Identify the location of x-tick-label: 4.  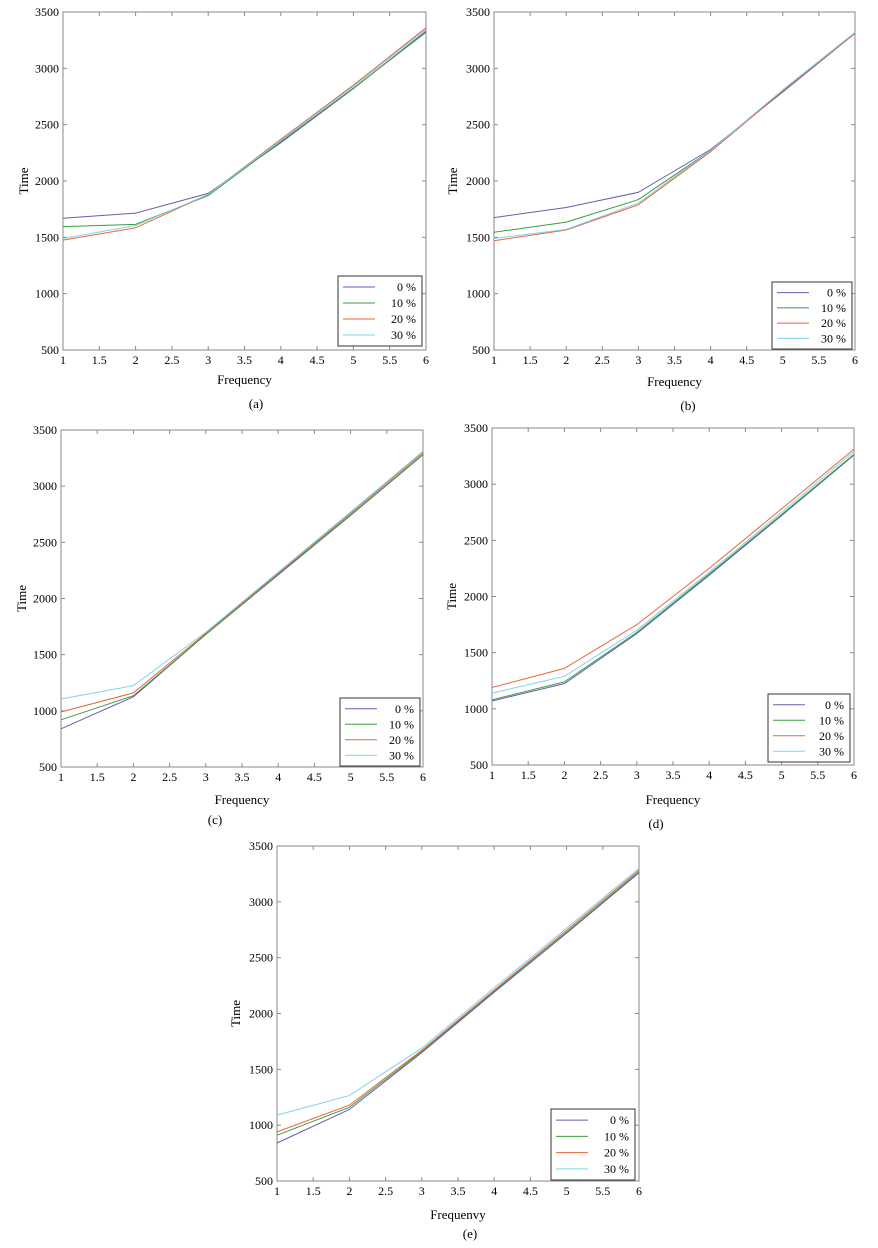
(278, 777).